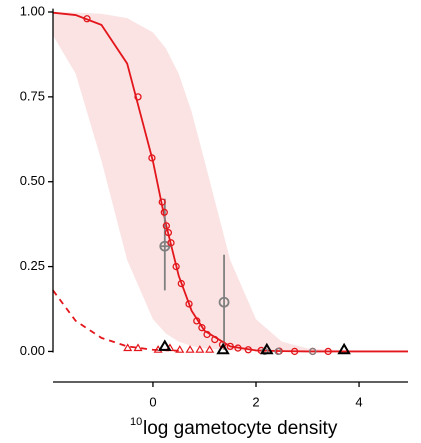 The height and width of the screenshot is (443, 421). What do you see at coordinates (32, 350) in the screenshot?
I see `y-tick-label: 0.00` at bounding box center [32, 350].